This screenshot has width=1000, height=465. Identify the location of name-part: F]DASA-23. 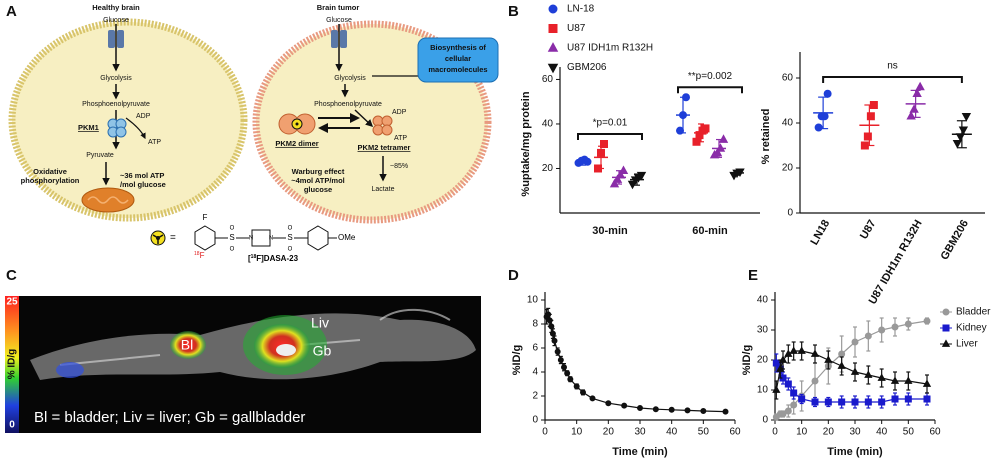
(277, 258).